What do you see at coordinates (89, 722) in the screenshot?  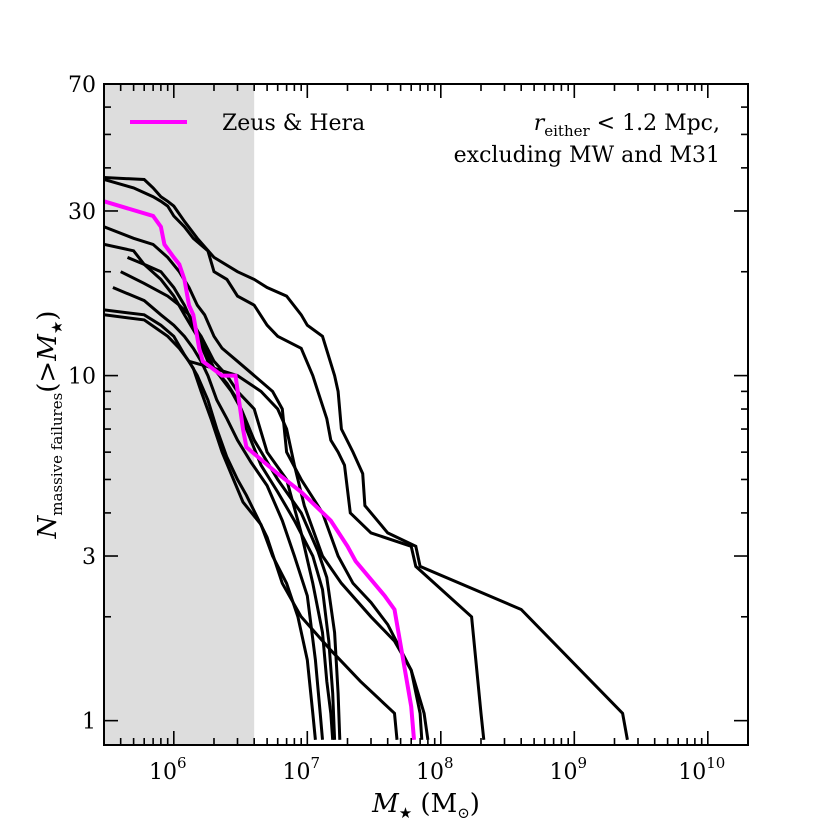 I see `y-tick-label: 1` at bounding box center [89, 722].